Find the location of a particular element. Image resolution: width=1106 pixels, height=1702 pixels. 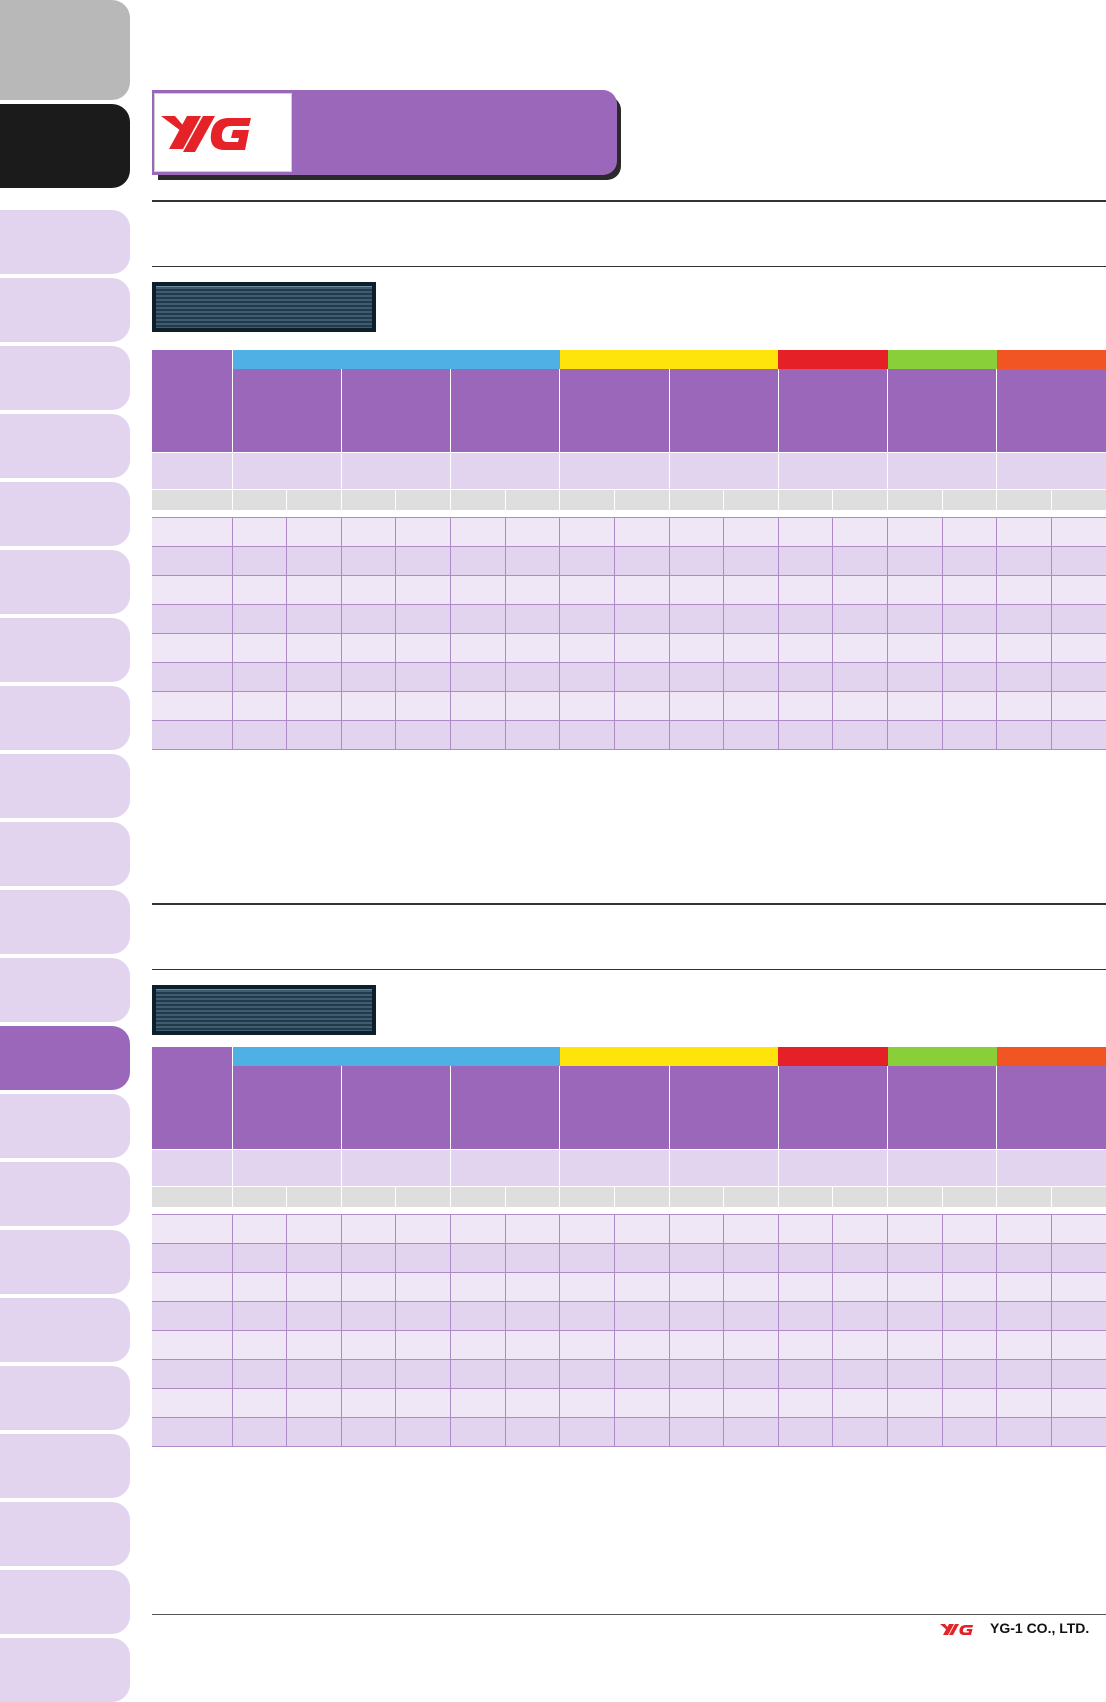

section-1-bottom-rule is located at coordinates (629, 266).